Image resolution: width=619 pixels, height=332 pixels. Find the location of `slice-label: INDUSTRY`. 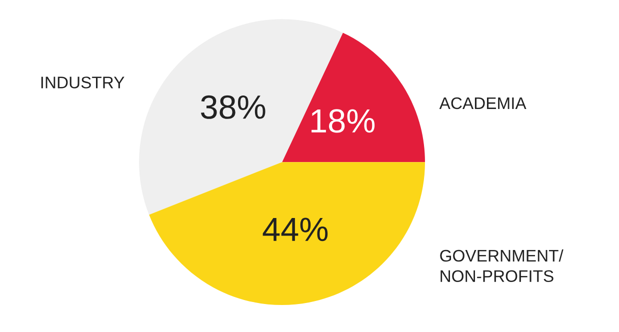

slice-label: INDUSTRY is located at coordinates (82, 82).